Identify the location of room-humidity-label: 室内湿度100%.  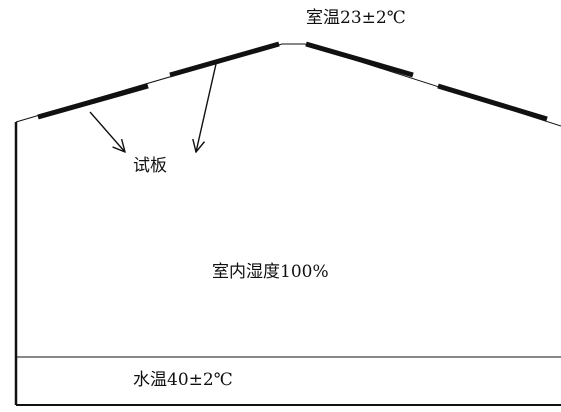
(270, 272).